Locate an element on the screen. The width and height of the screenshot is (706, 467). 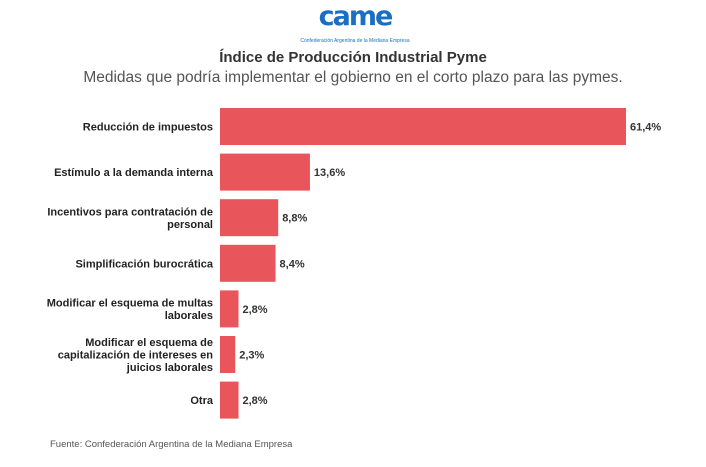
value-label: 8,8% is located at coordinates (294, 219).